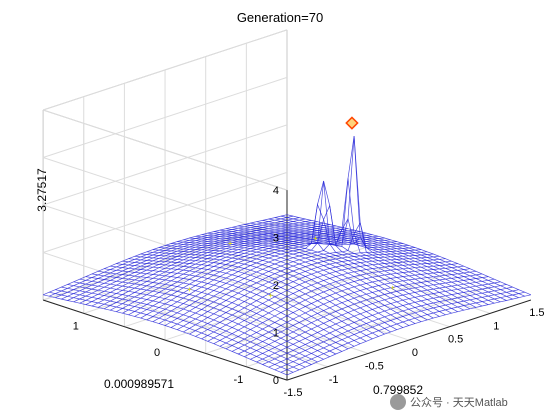 This screenshot has width=560, height=420. What do you see at coordinates (398, 402) in the screenshot?
I see `wechat-icon` at bounding box center [398, 402].